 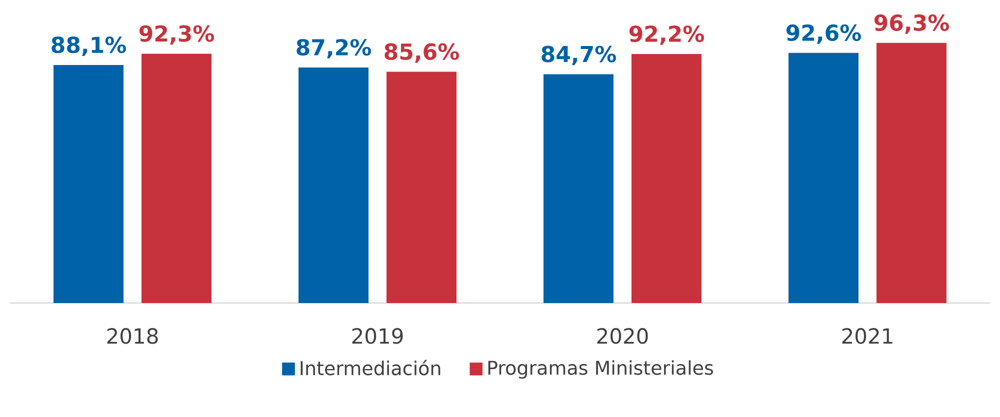 What do you see at coordinates (370, 368) in the screenshot?
I see `legend-label: Intermediación` at bounding box center [370, 368].